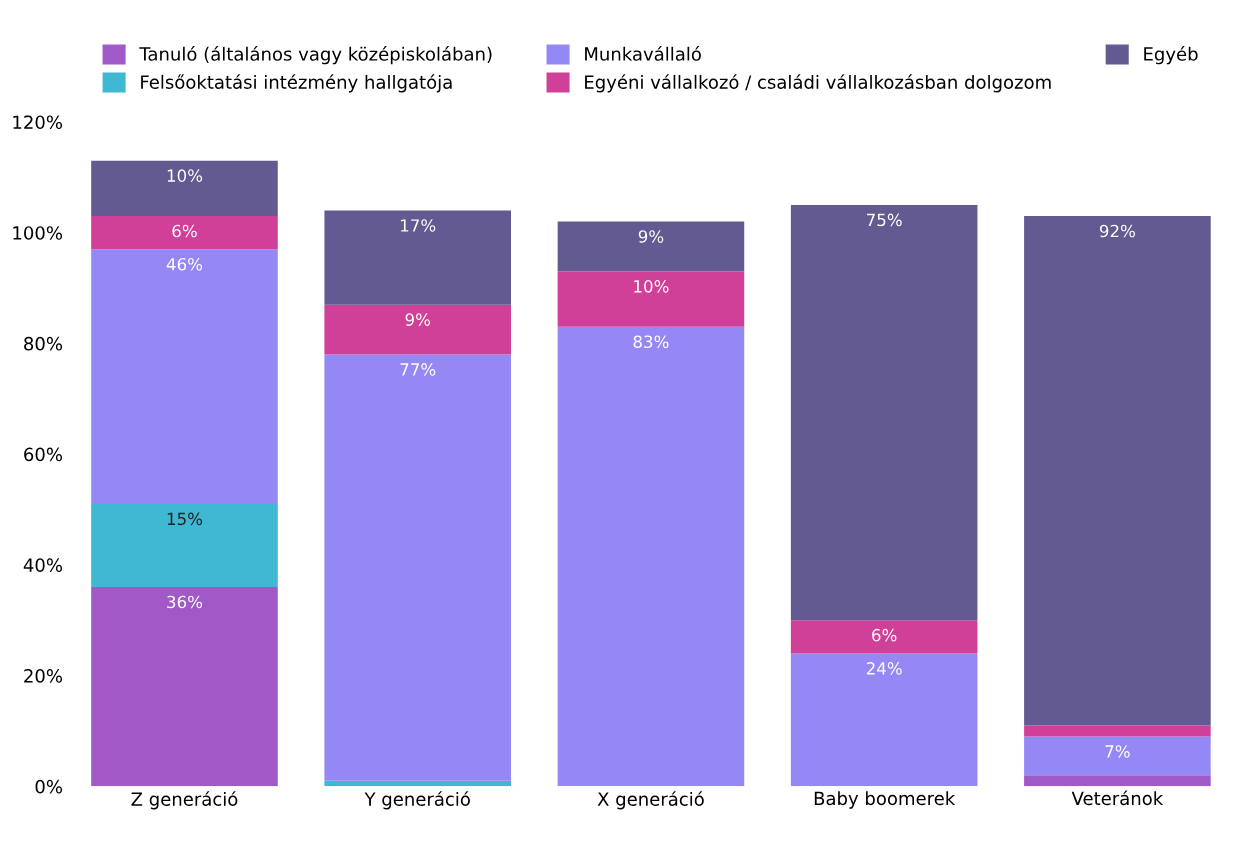  What do you see at coordinates (43, 565) in the screenshot?
I see `y-tick-label: 40%` at bounding box center [43, 565].